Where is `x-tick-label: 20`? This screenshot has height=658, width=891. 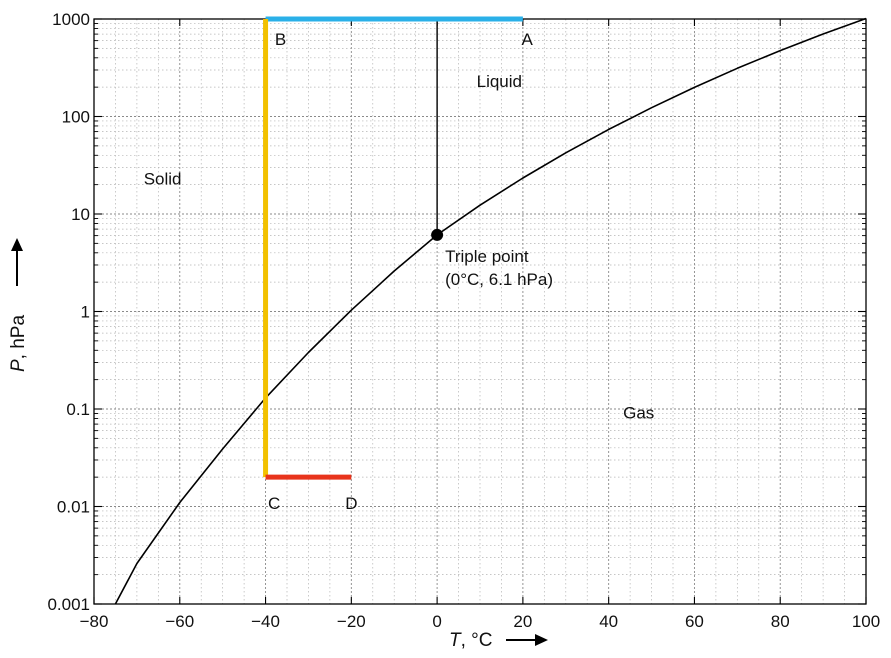
x-tick-label: 20 is located at coordinates (522, 621).